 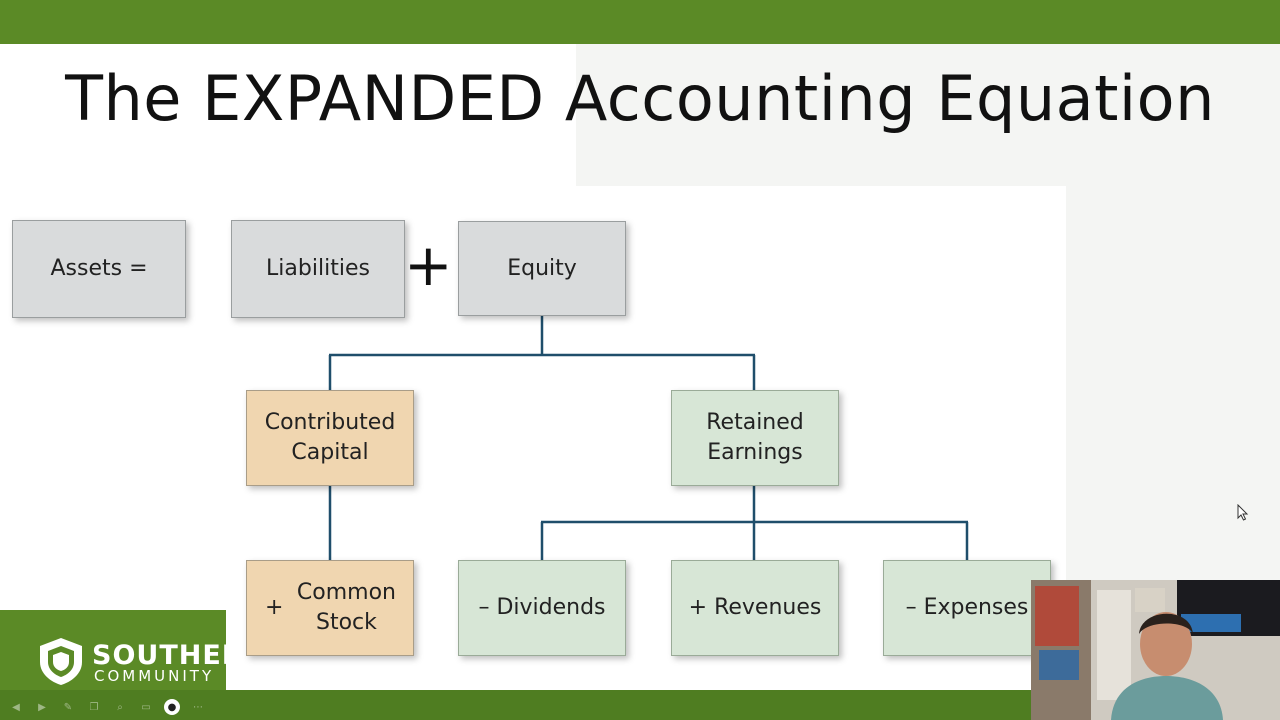 I want to click on retained-earnings-box: Retained Earnings, so click(x=755, y=438).